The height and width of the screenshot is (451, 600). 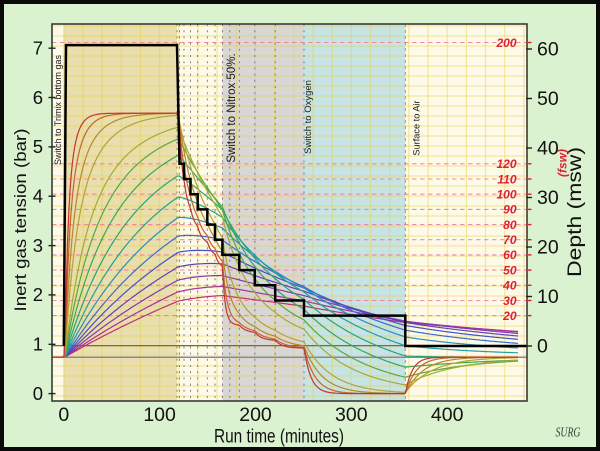 I want to click on svg-text: 110, so click(x=506, y=179).